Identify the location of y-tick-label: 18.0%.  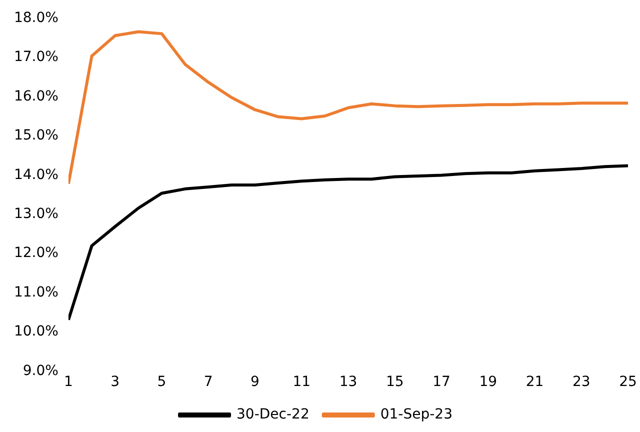
(36, 18).